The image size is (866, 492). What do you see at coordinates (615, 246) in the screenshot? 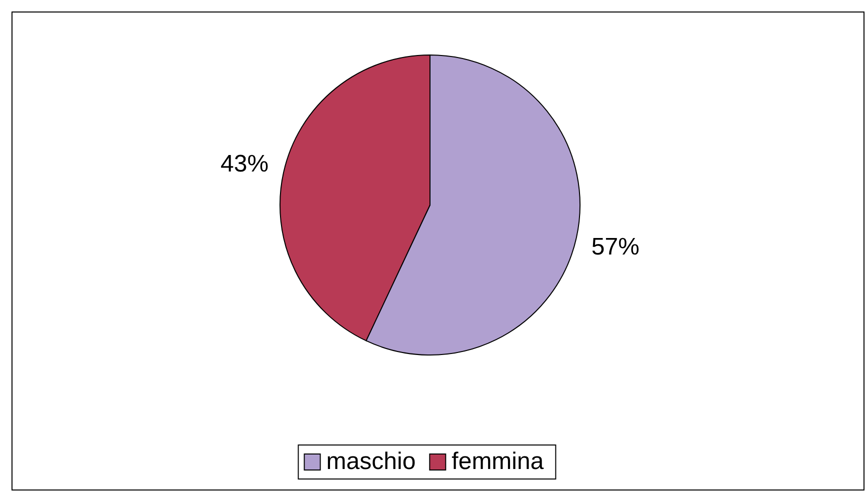
I see `data-label: 57%` at bounding box center [615, 246].